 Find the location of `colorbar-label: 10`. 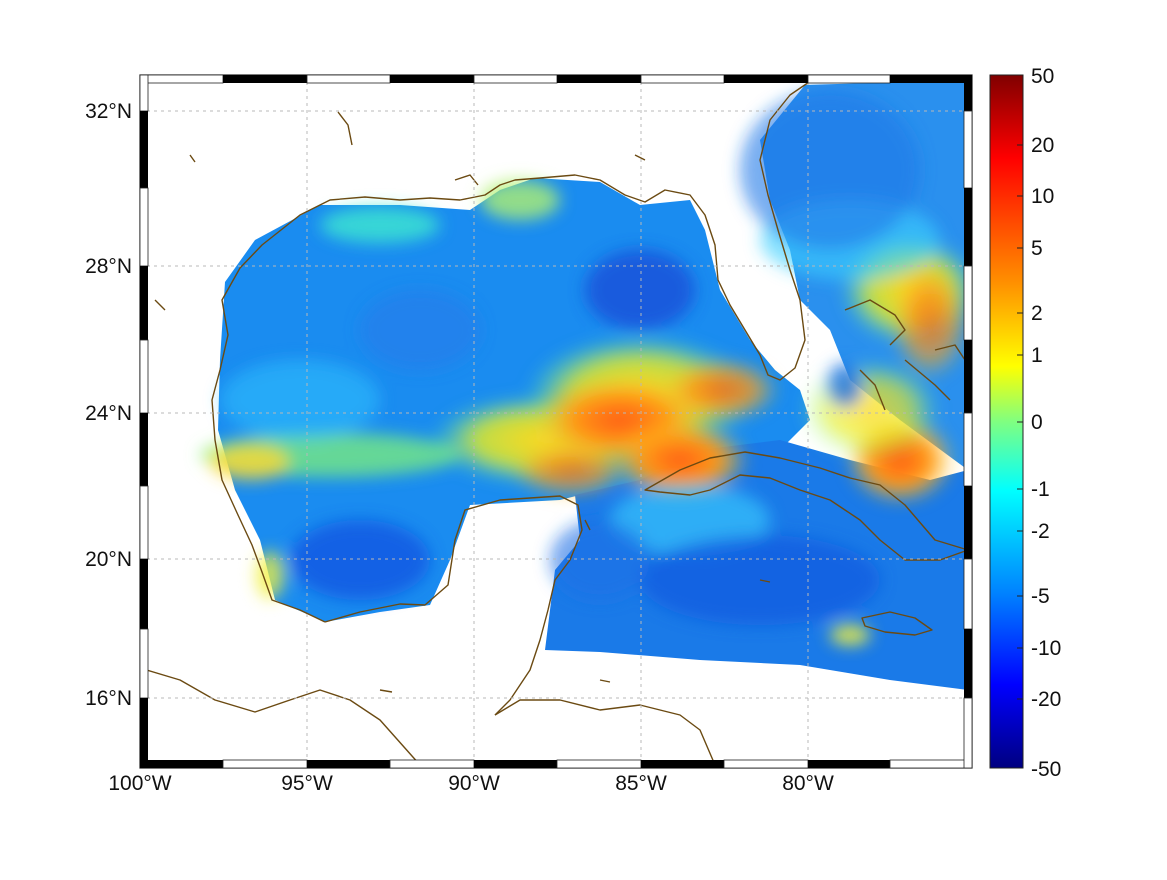

colorbar-label: 10 is located at coordinates (1042, 196).